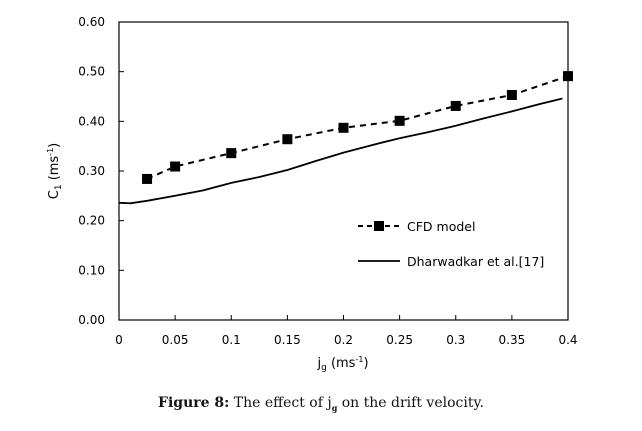 Image resolution: width=642 pixels, height=431 pixels. What do you see at coordinates (399, 340) in the screenshot?
I see `x-tick-label: 0.25` at bounding box center [399, 340].